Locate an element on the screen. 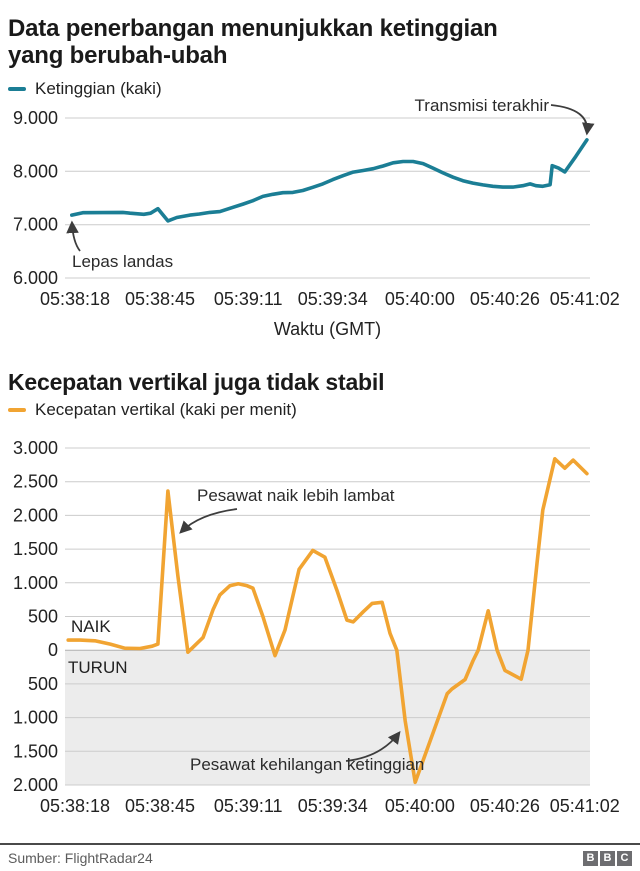 The height and width of the screenshot is (871, 640). vertical-speed-legend: Kecepatan vertikal (kaki per menit) is located at coordinates (152, 409).